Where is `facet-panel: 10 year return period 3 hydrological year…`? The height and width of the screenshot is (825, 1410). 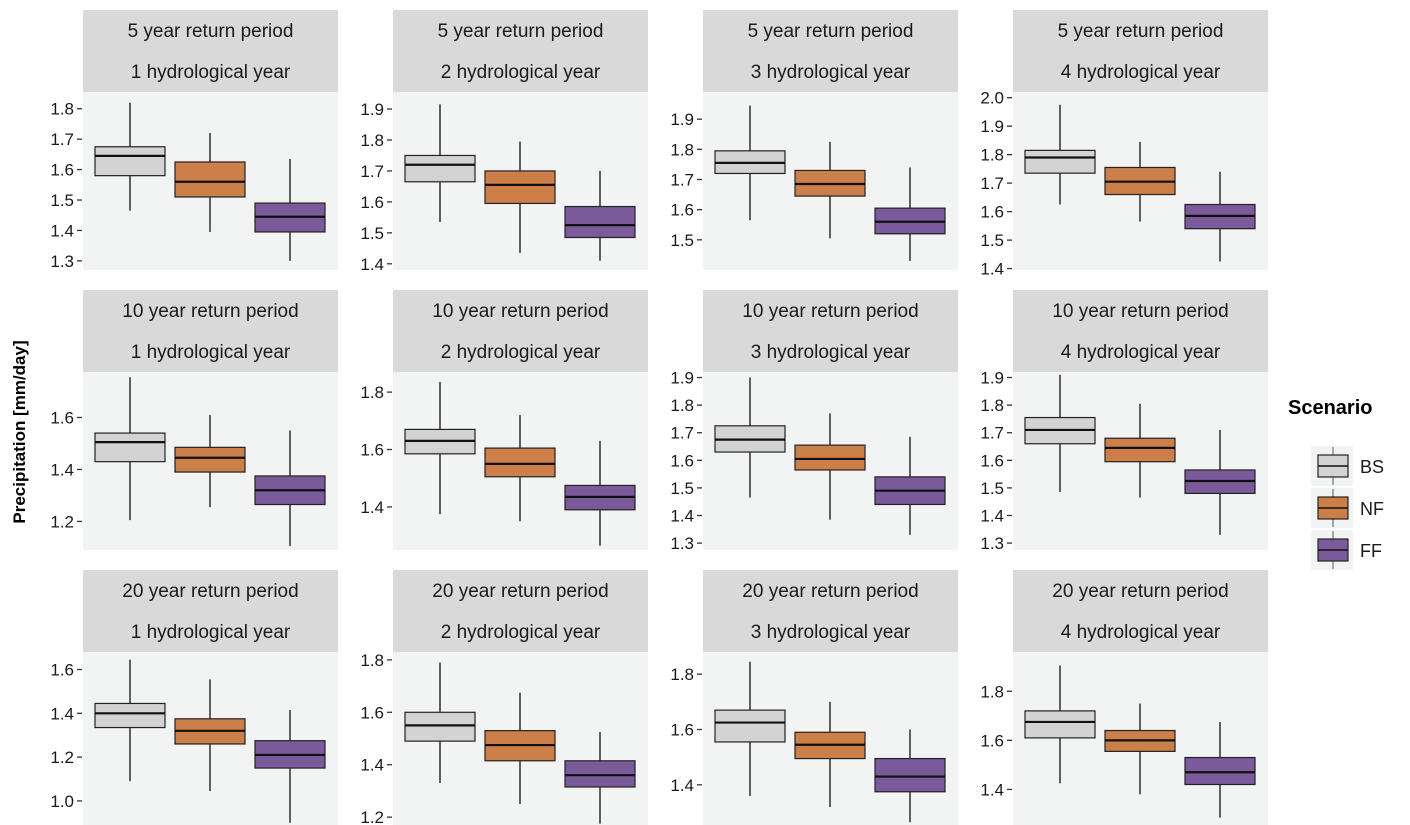
facet-panel: 10 year return period 3 hydrological year… is located at coordinates (814, 421).